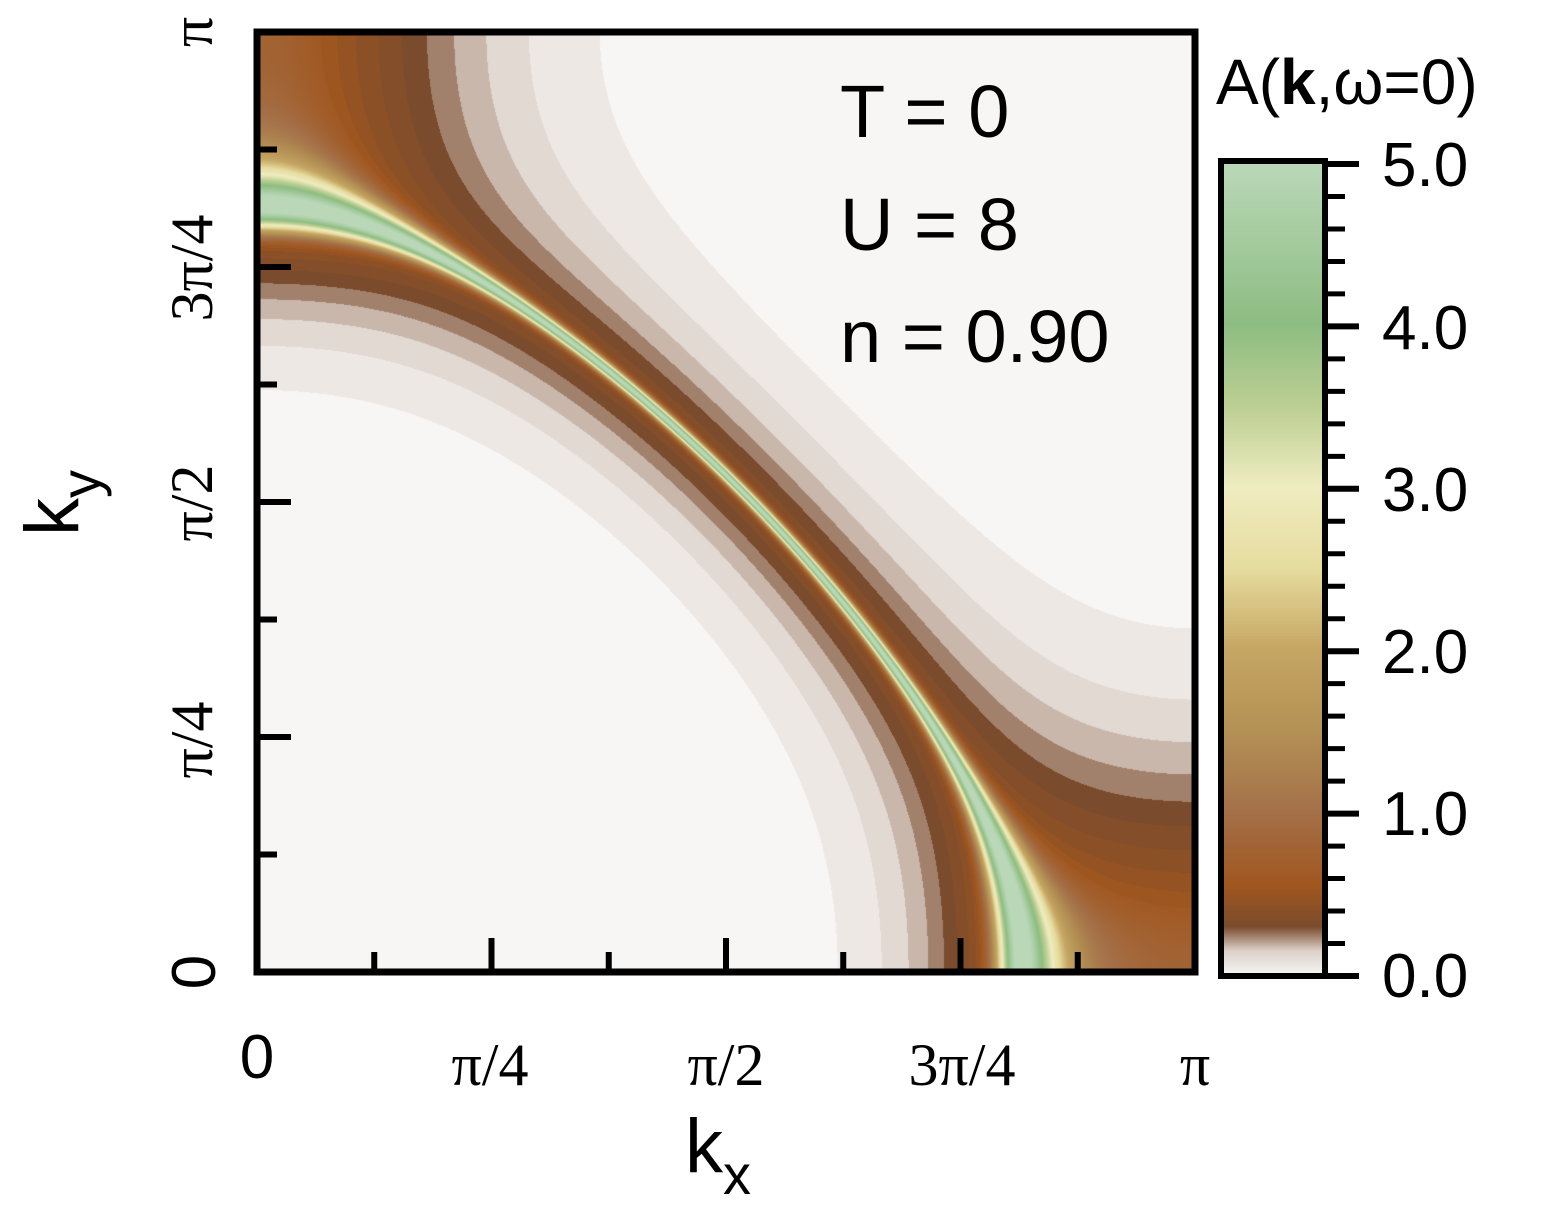 The image size is (1555, 1220). I want to click on y-axis-ticks, so click(274, 502).